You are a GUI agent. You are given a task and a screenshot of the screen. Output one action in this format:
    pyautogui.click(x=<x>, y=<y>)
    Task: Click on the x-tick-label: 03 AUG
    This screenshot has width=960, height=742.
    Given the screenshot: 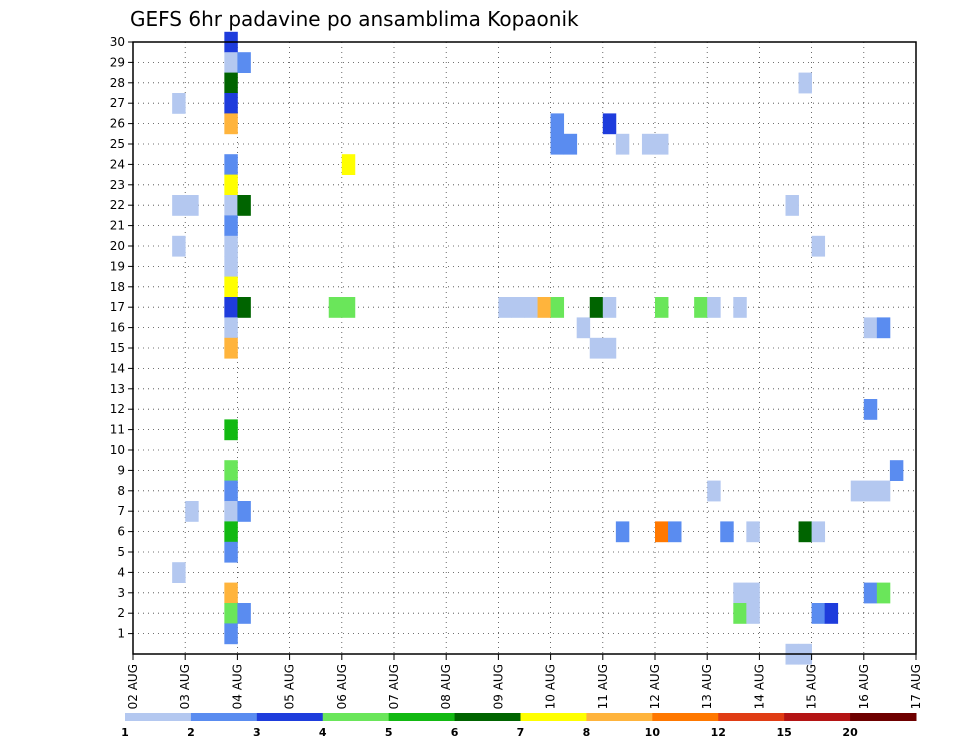 What is the action you would take?
    pyautogui.click(x=185, y=686)
    